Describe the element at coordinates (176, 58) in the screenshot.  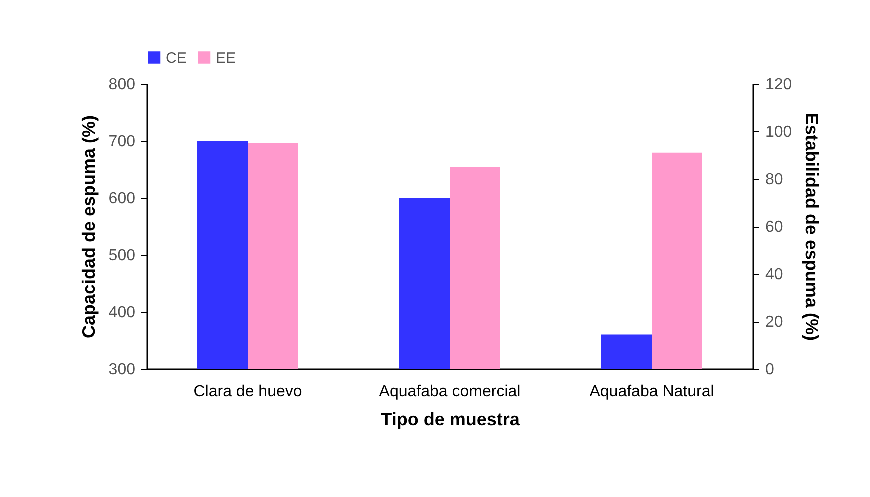
I see `legend-label: CE` at that location.